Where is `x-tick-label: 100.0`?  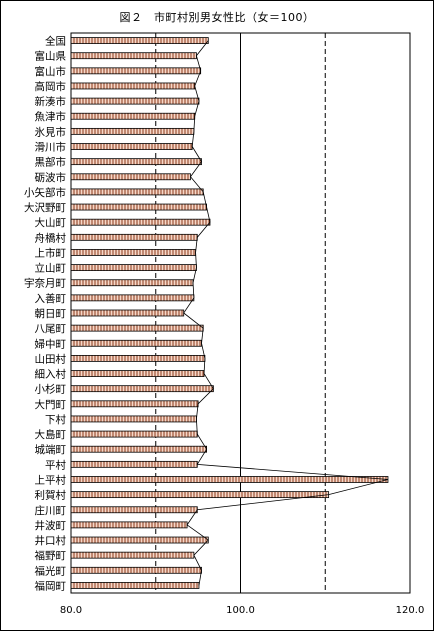
x-tick-label: 100.0 is located at coordinates (240, 610).